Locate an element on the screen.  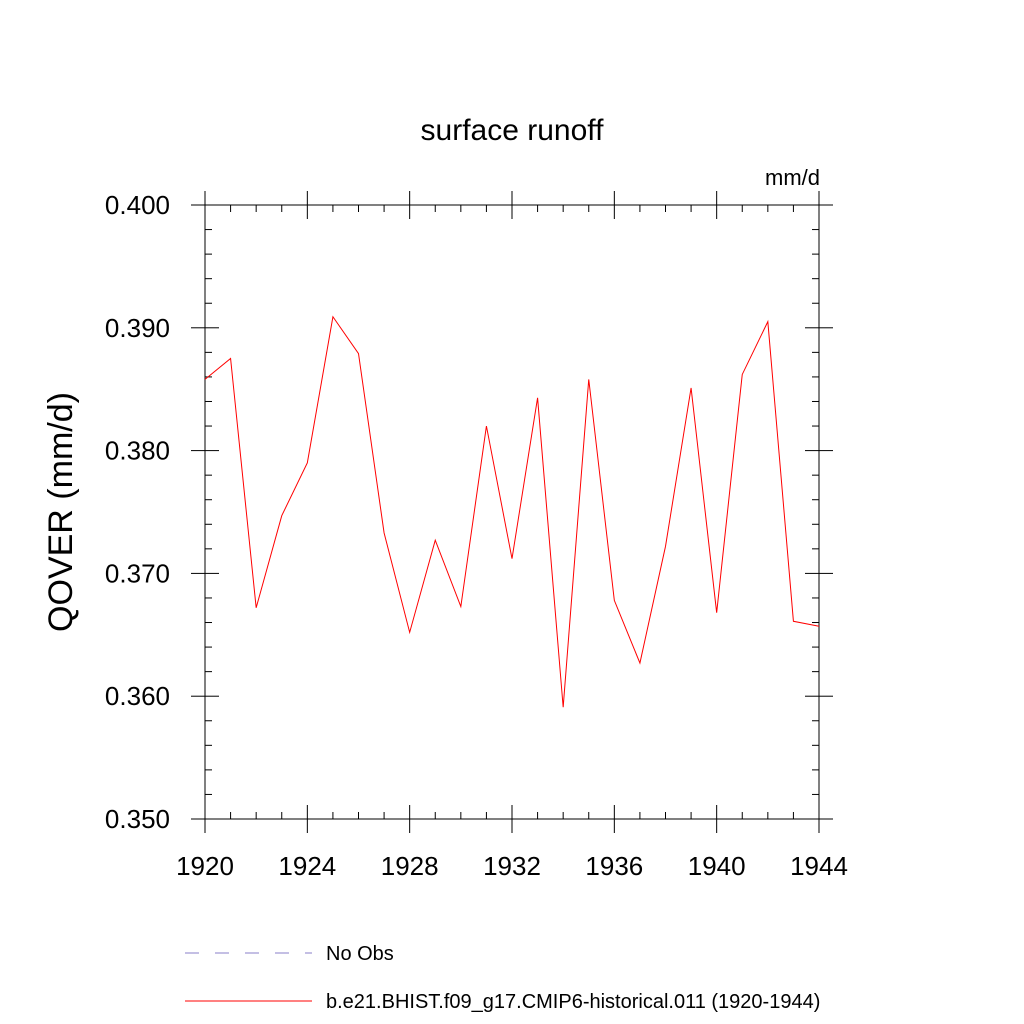
y-tick-label: 0.390 is located at coordinates (137, 328).